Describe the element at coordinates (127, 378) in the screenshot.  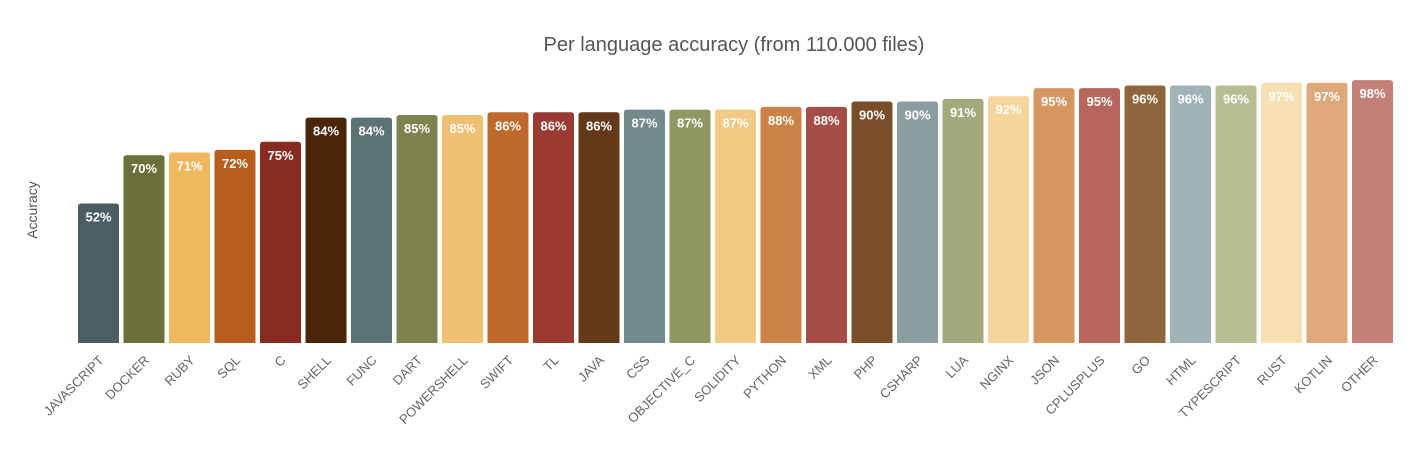
I see `x-tick-label: DOCKER` at that location.